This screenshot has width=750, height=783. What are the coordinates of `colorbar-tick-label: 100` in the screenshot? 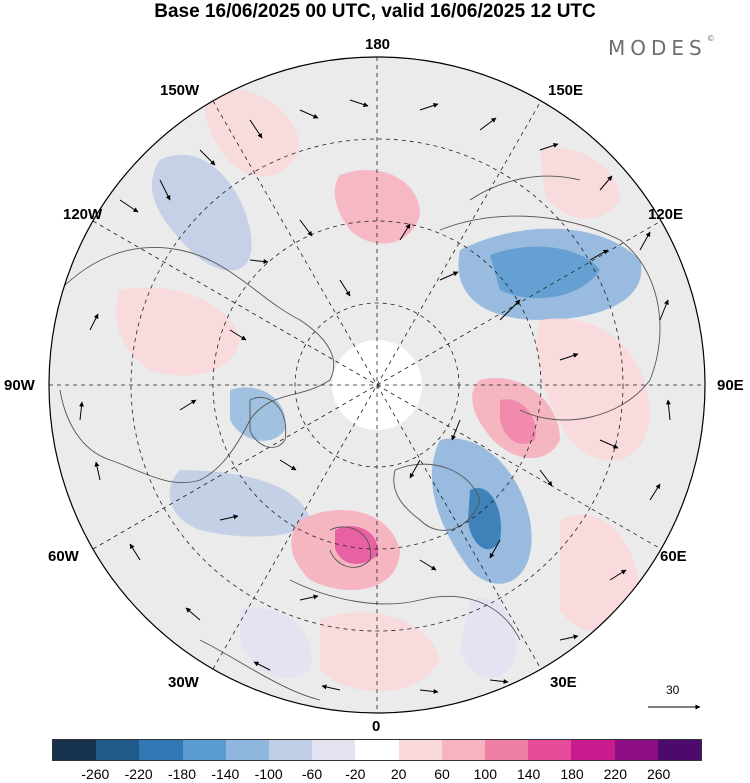 It's located at (485, 774).